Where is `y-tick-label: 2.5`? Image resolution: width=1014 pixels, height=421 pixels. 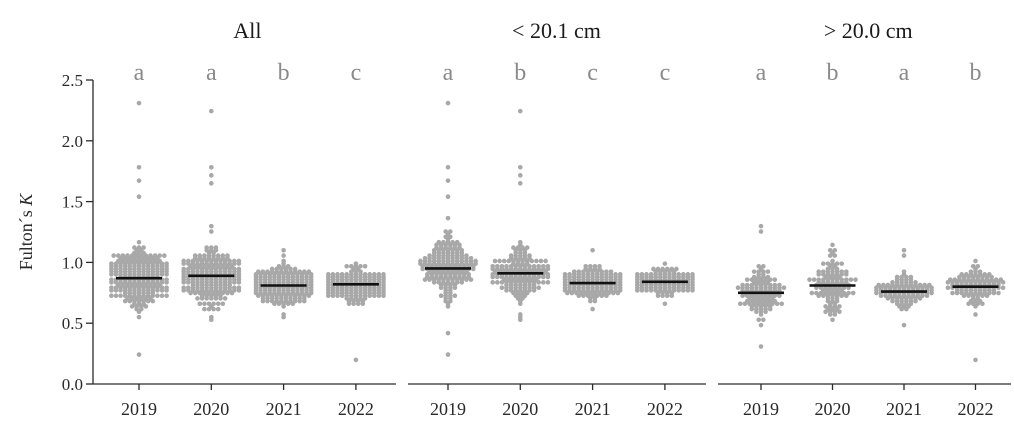 y-tick-label: 2.5 is located at coordinates (72, 80).